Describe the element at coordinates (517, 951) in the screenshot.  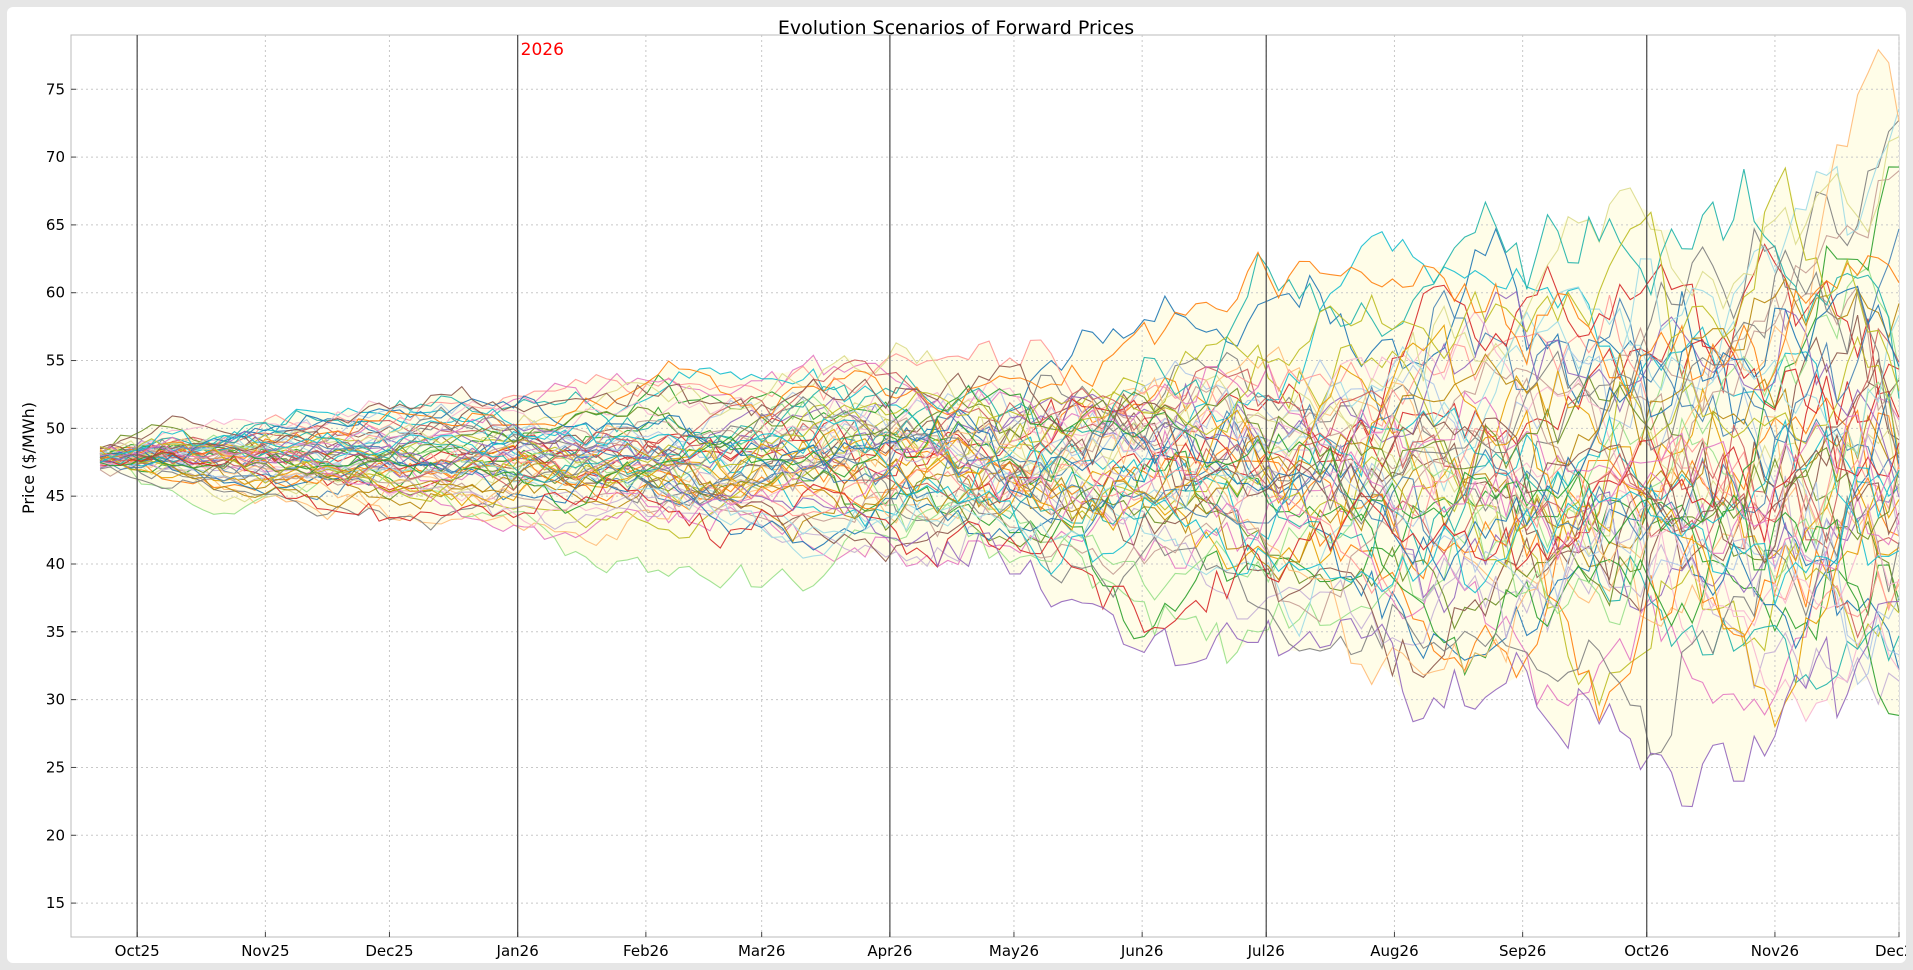
I see `x-tick-label: Jan26` at that location.